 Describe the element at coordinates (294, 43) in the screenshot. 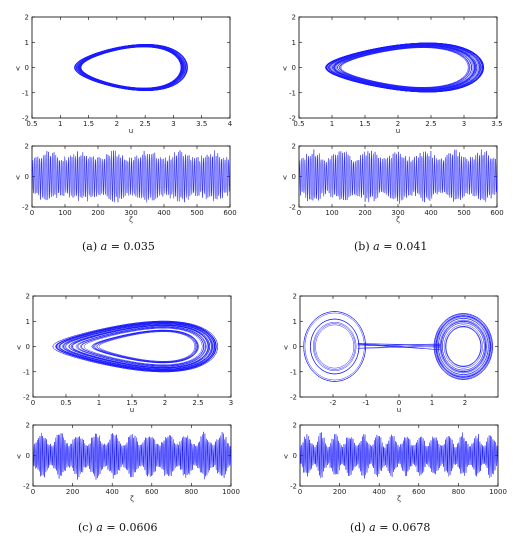

I see `y-tick-label-1-phase: 1` at that location.